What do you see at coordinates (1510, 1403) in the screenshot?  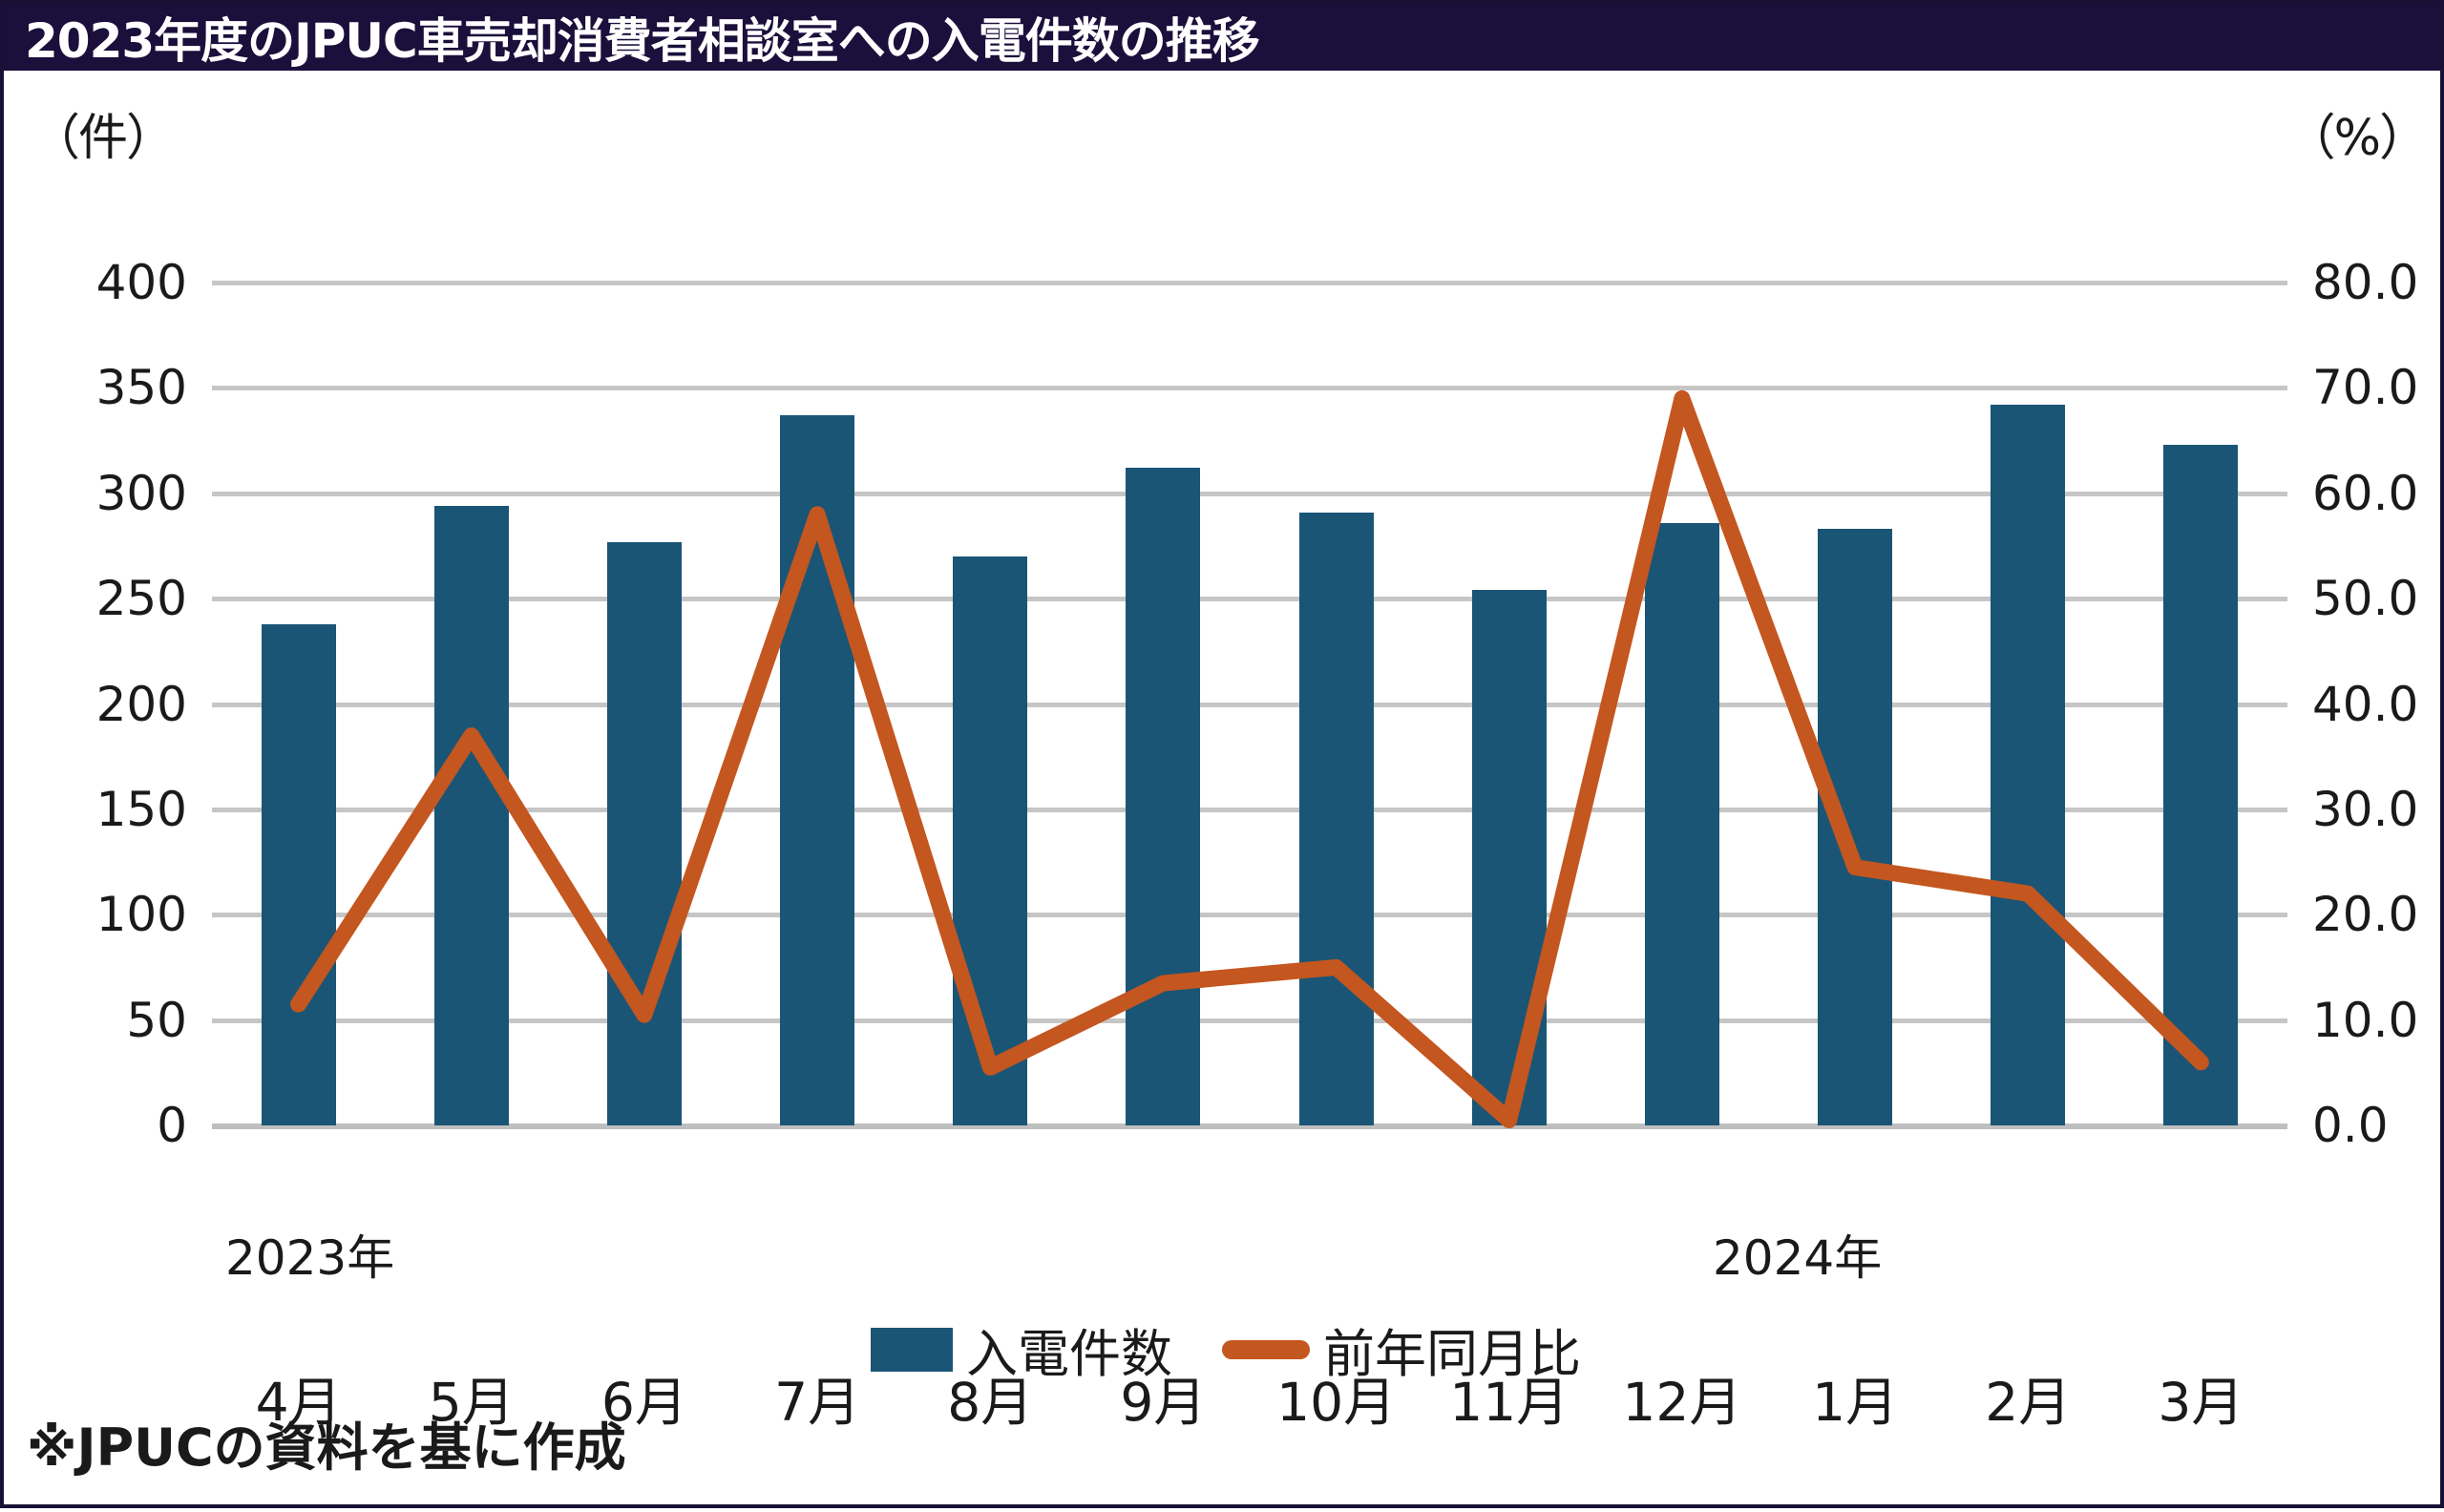 I see `x-axis-label: 11月` at bounding box center [1510, 1403].